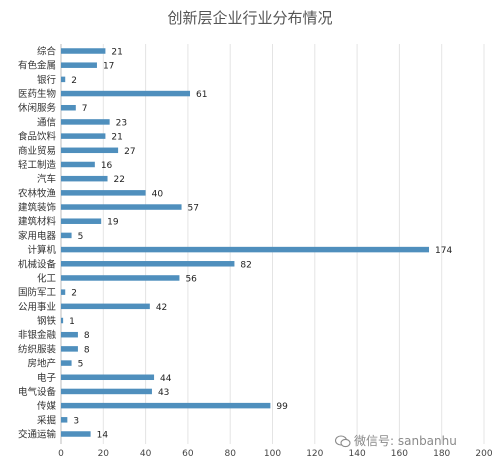 This screenshot has height=463, width=500. Describe the element at coordinates (37, 193) in the screenshot. I see `category-label: 农林牧渔` at that location.